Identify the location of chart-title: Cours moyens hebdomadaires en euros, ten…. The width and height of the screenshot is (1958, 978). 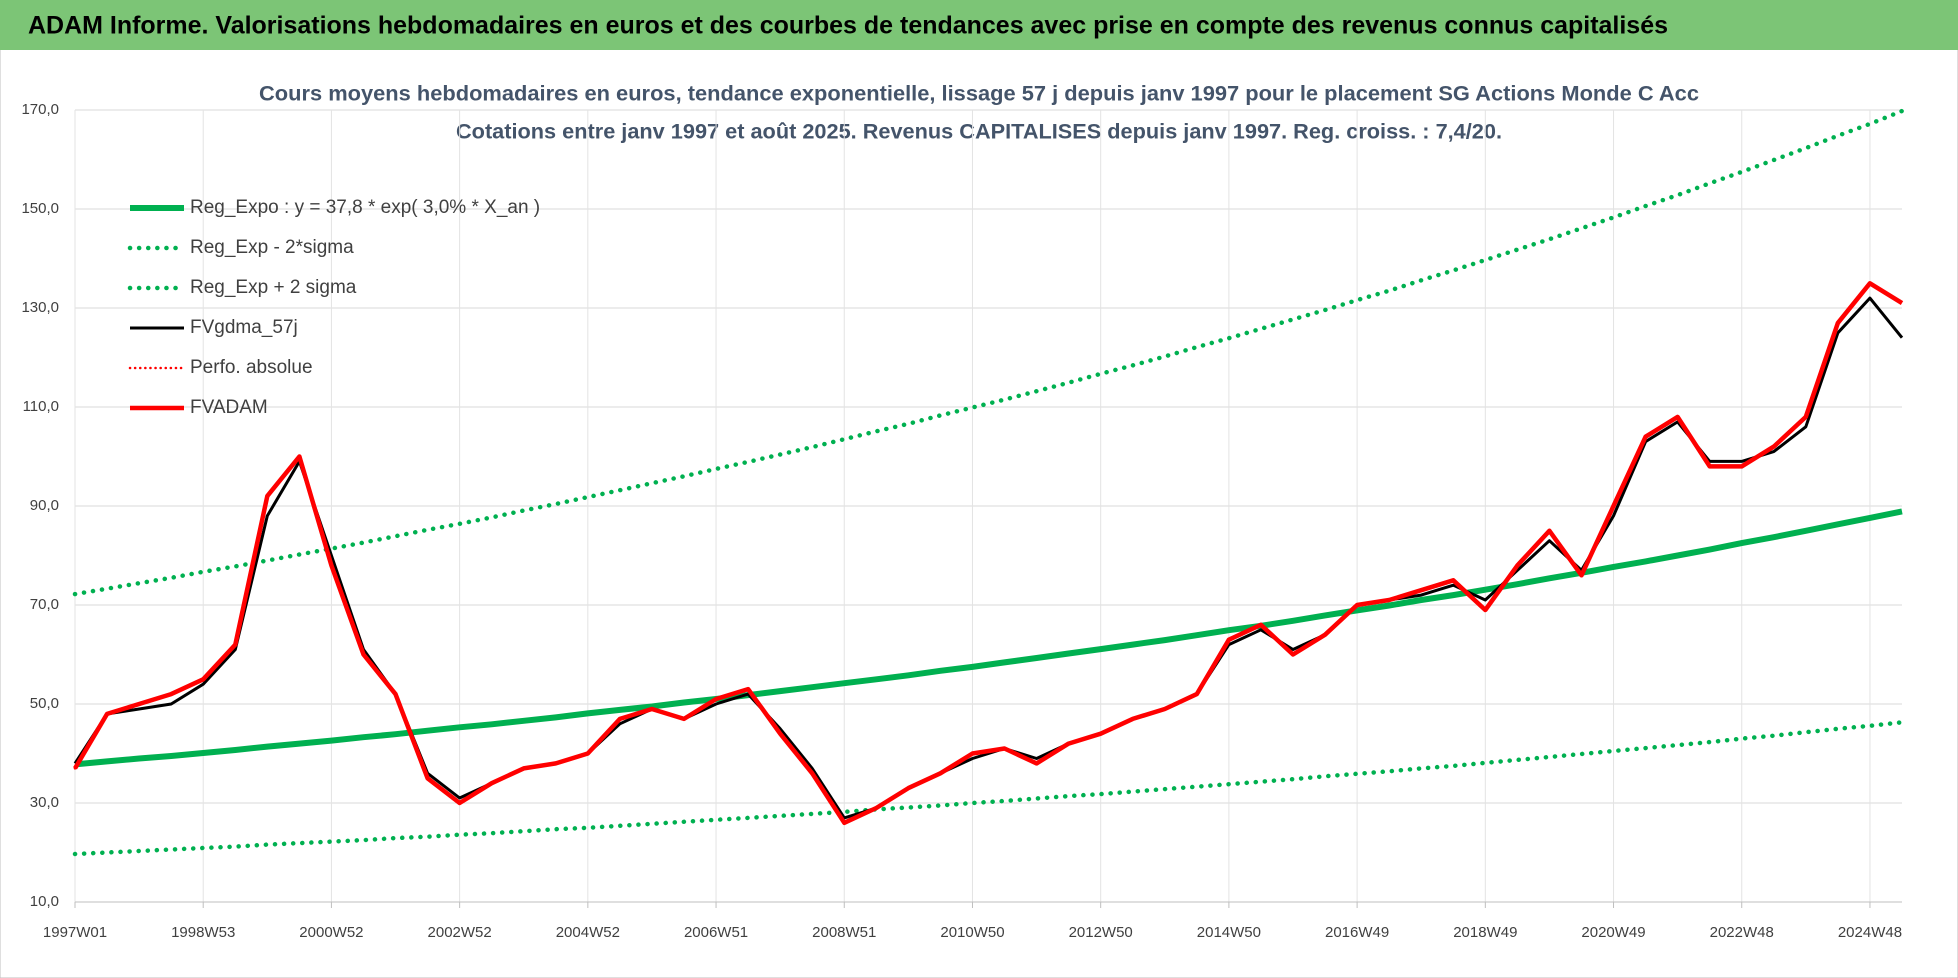
(979, 94).